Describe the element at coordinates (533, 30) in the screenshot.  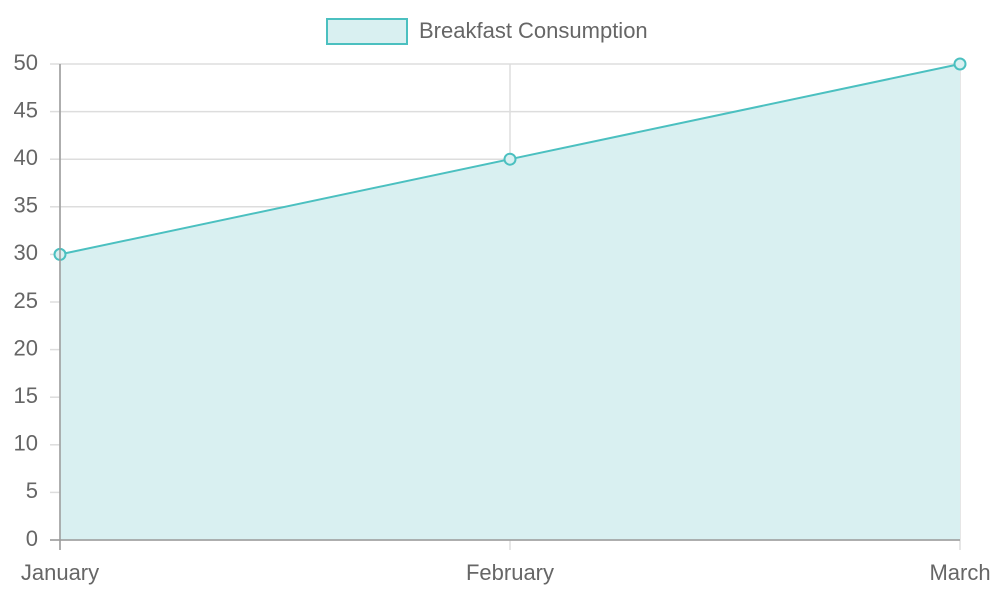
I see `legend-label: Breakfast Consumption` at that location.